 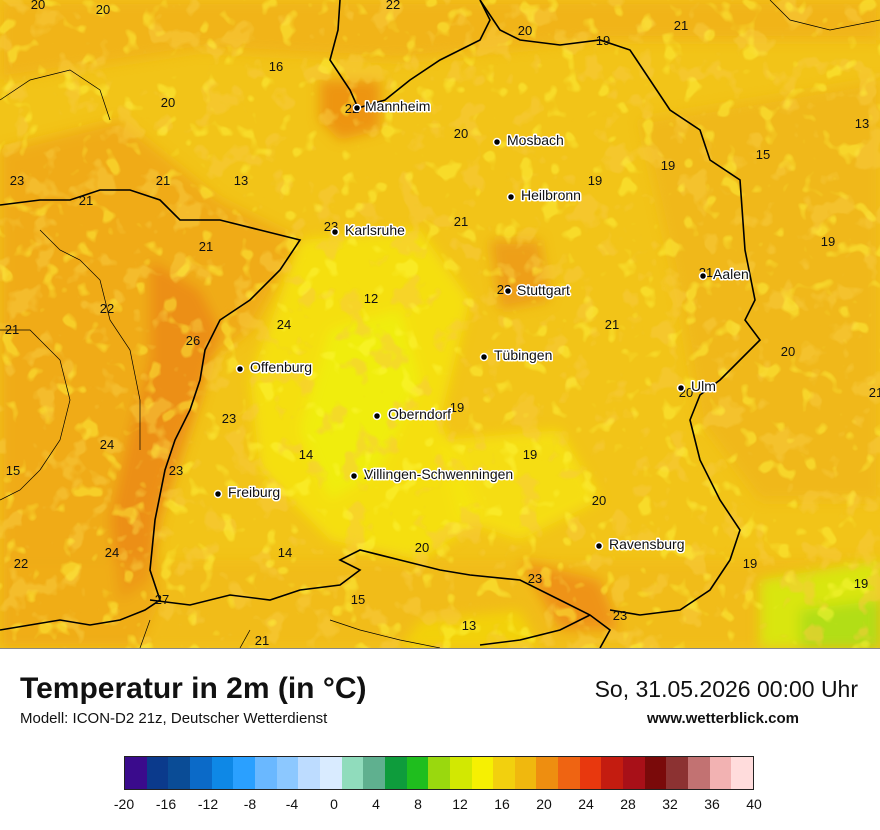 I want to click on city-offenburg: Offenburg, so click(x=274, y=367).